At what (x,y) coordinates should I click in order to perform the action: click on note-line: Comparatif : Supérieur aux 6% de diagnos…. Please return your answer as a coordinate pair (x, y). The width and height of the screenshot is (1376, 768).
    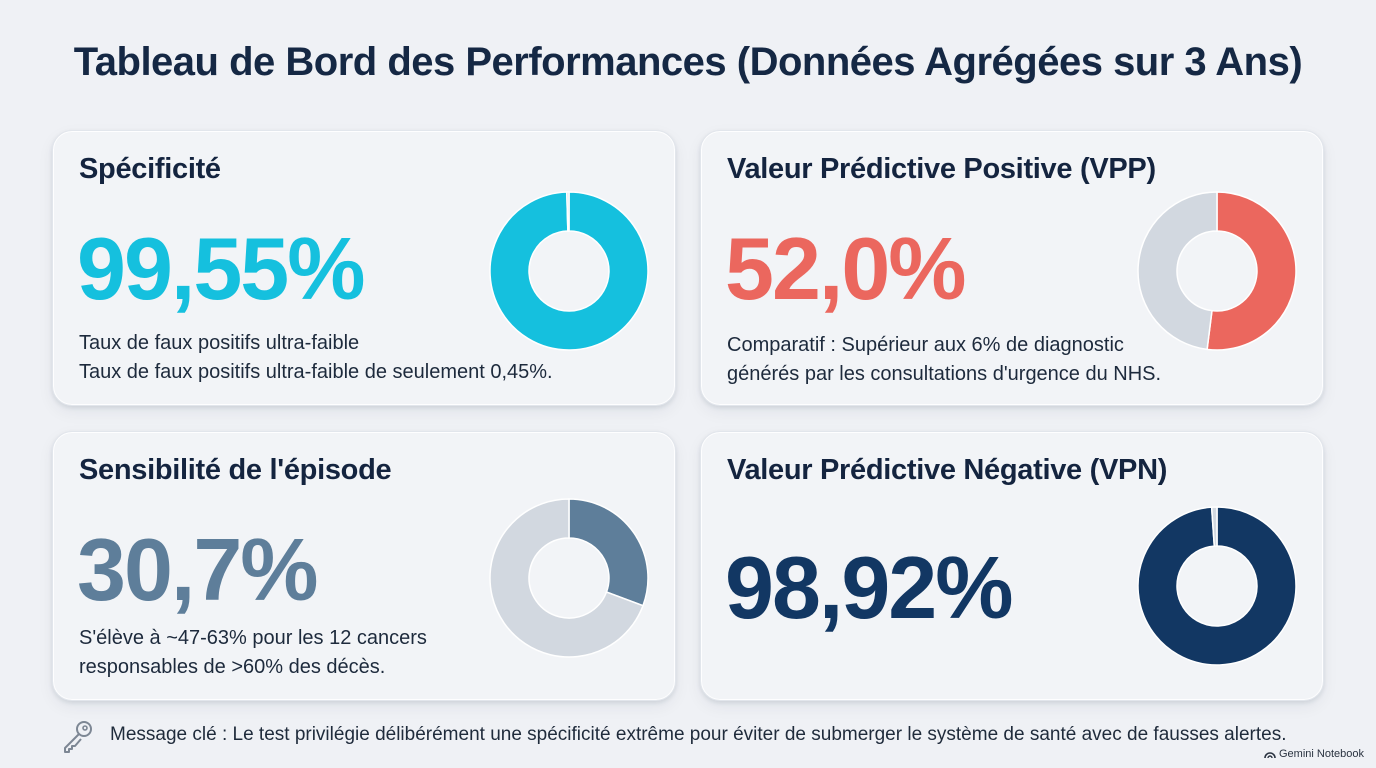
    Looking at the image, I should click on (925, 345).